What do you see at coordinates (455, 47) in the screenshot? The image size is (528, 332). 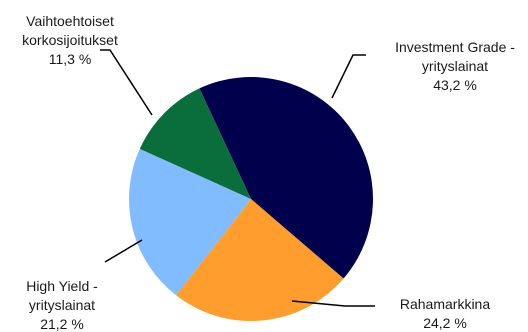 I see `slice-name-label: Investment Grade -` at bounding box center [455, 47].